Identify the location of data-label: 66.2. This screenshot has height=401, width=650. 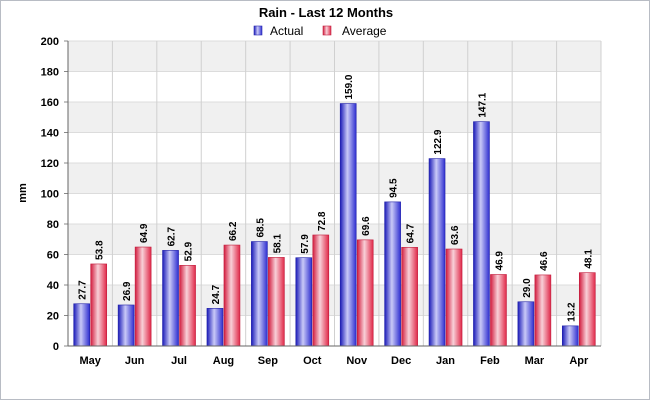
(233, 231).